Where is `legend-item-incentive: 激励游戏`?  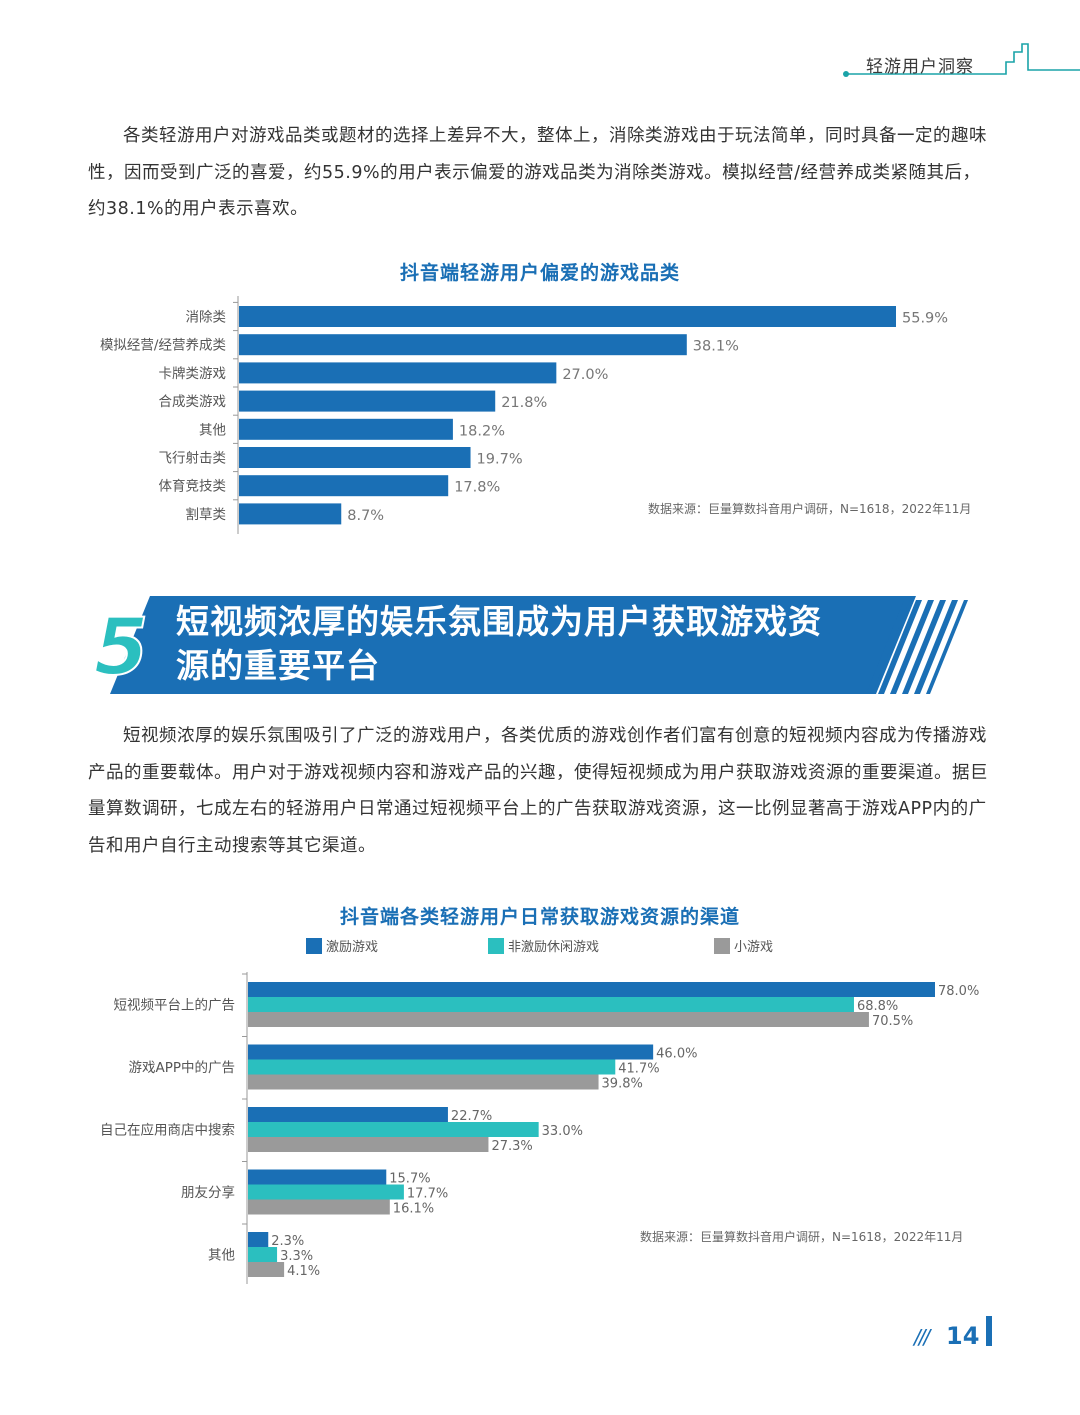
legend-item-incentive: 激励游戏 is located at coordinates (342, 945).